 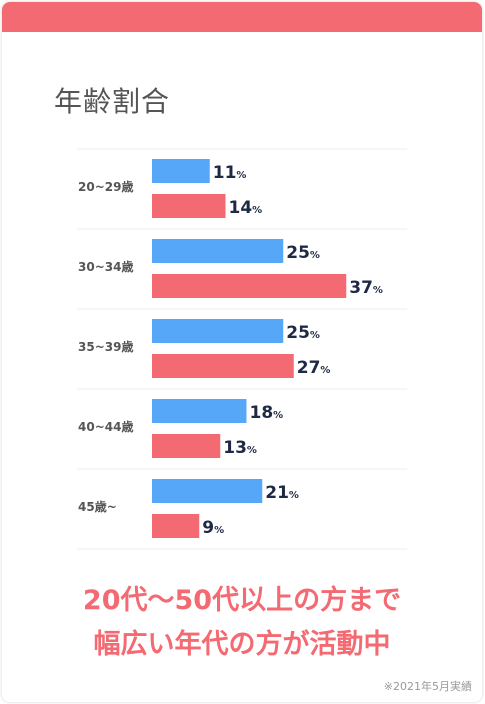 What do you see at coordinates (246, 208) in the screenshot?
I see `bar-value-label: 14%` at bounding box center [246, 208].